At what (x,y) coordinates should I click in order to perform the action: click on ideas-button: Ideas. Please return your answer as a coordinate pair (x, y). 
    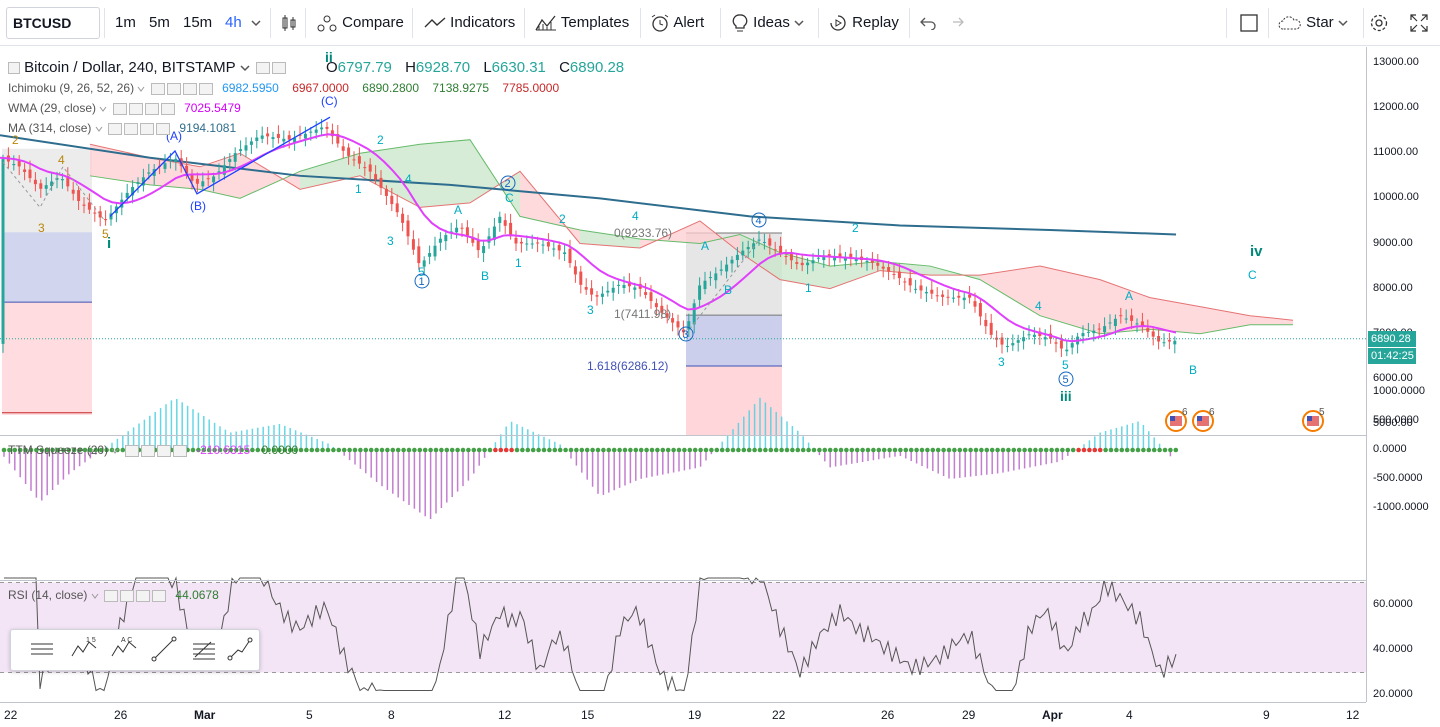
    Looking at the image, I should click on (767, 23).